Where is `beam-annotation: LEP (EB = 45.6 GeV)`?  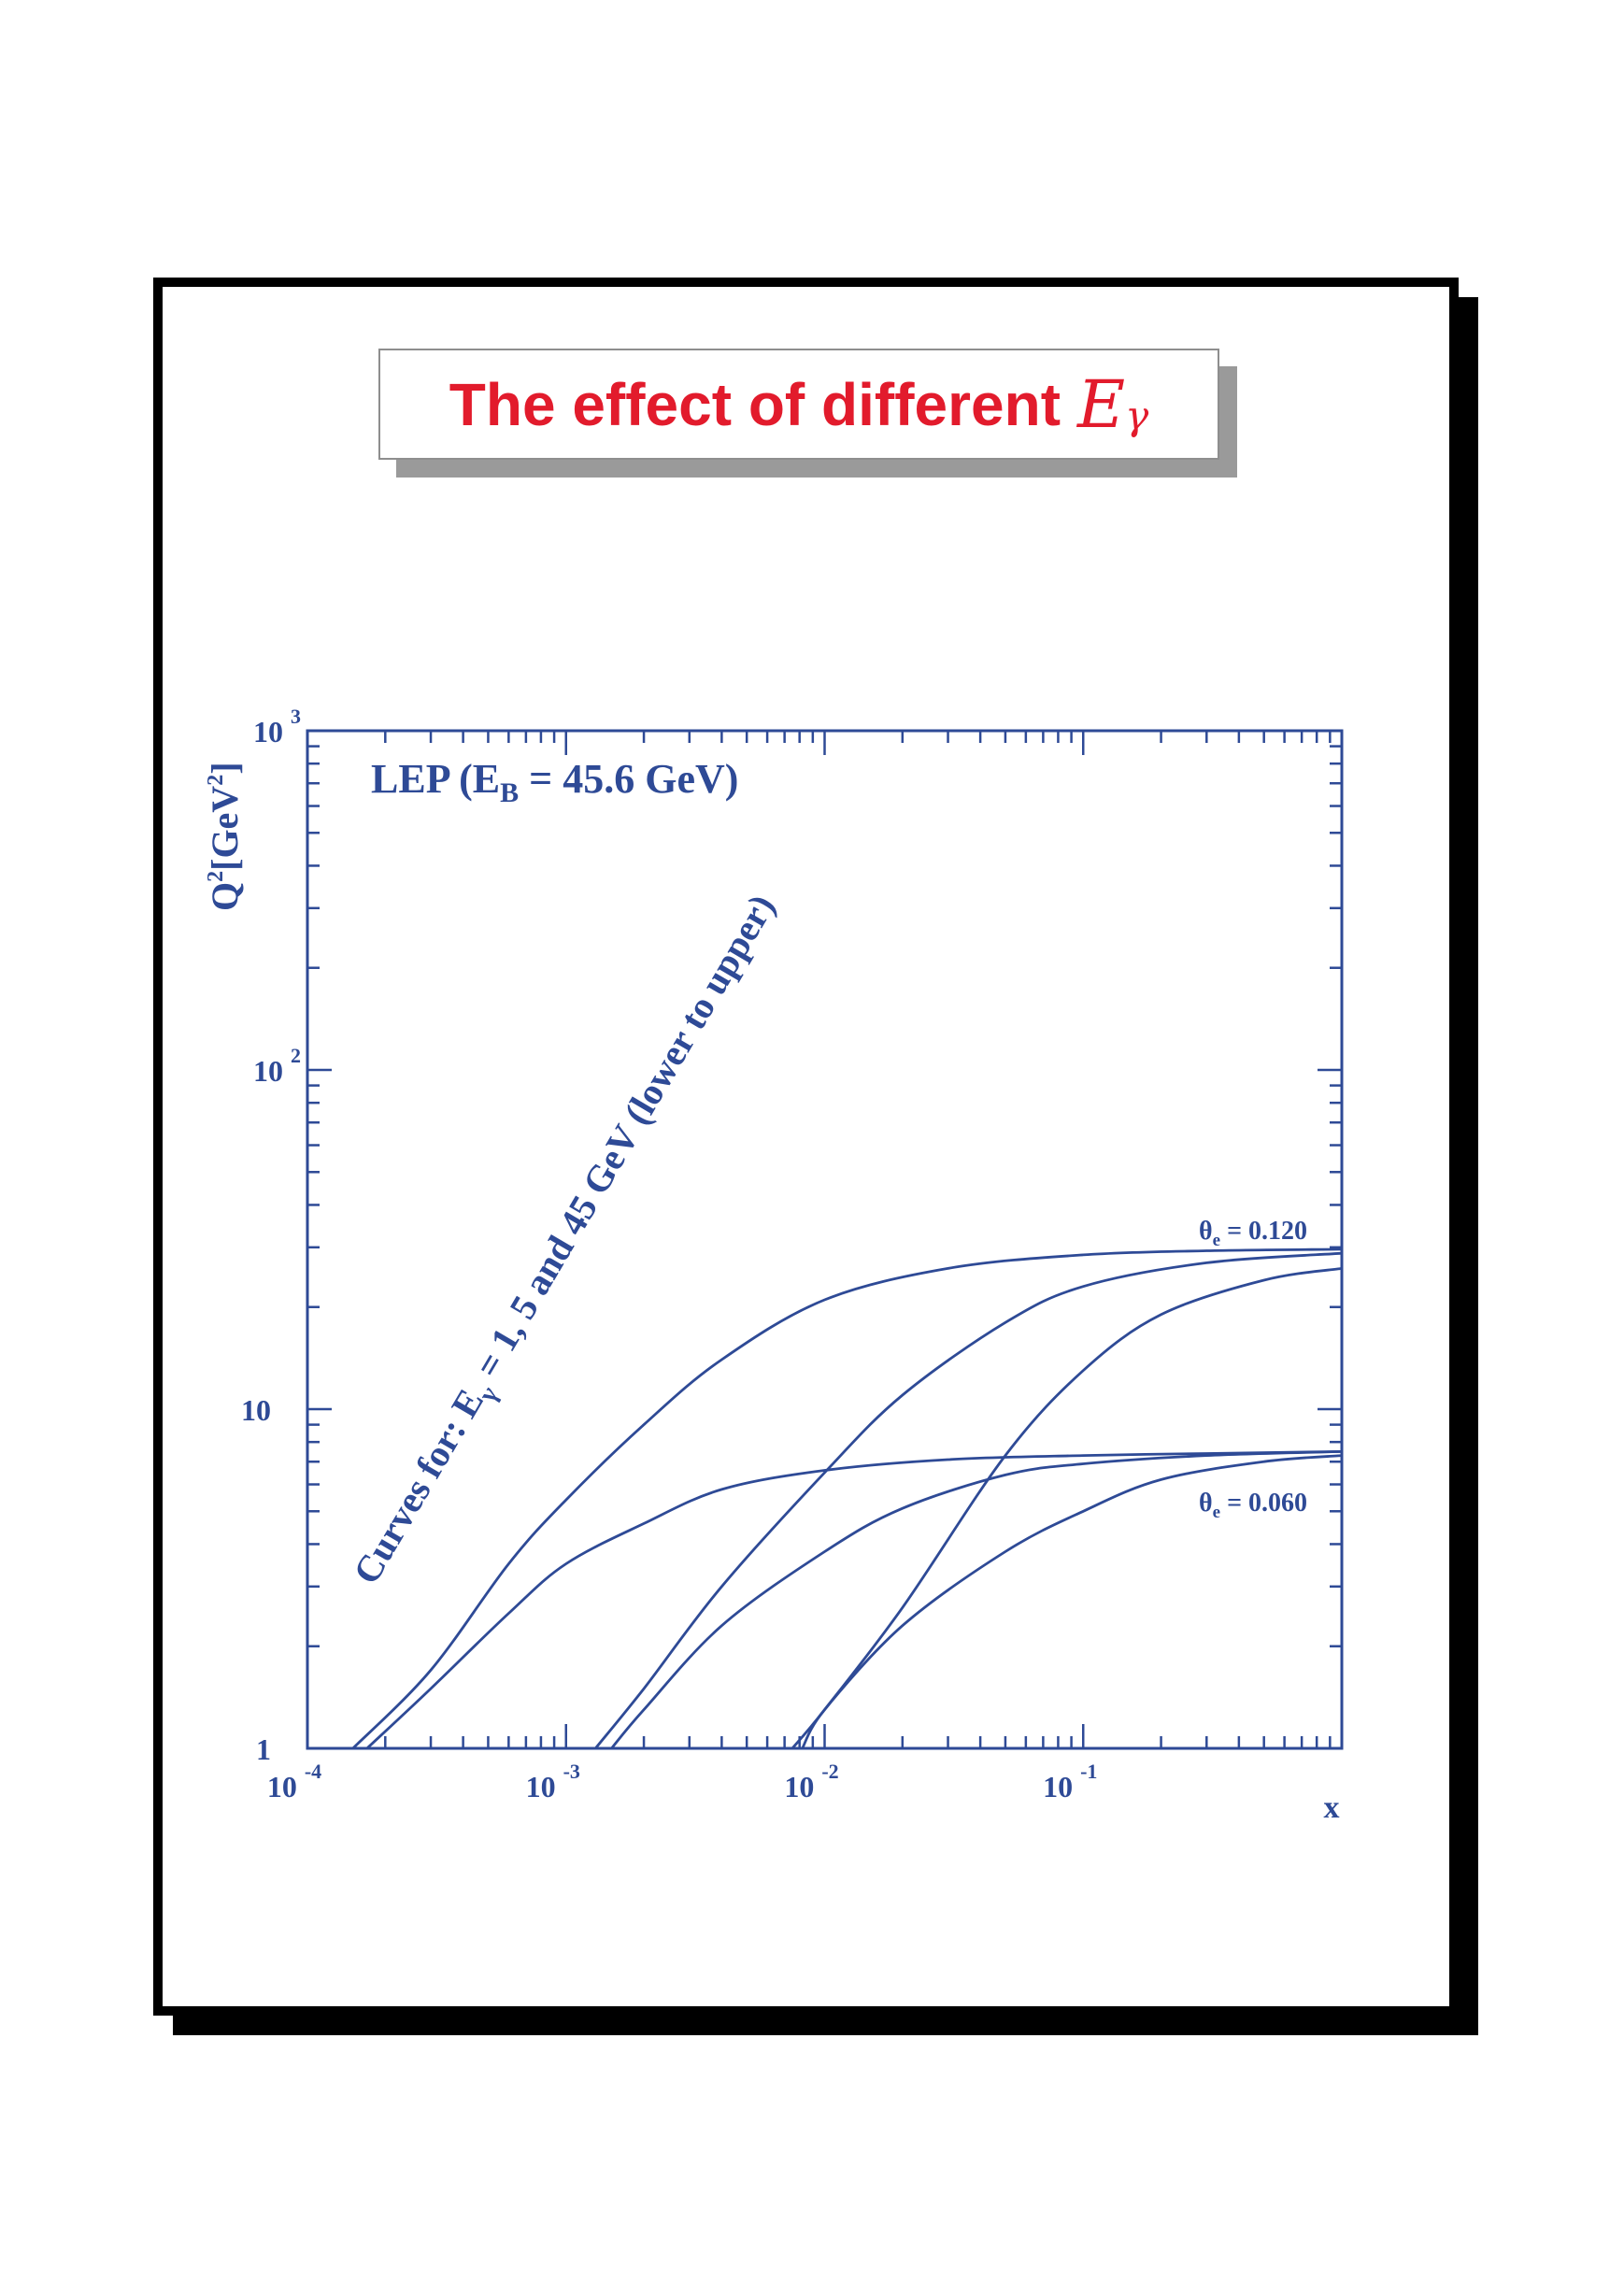
beam-annotation: LEP (EB = 45.6 GeV) is located at coordinates (554, 782).